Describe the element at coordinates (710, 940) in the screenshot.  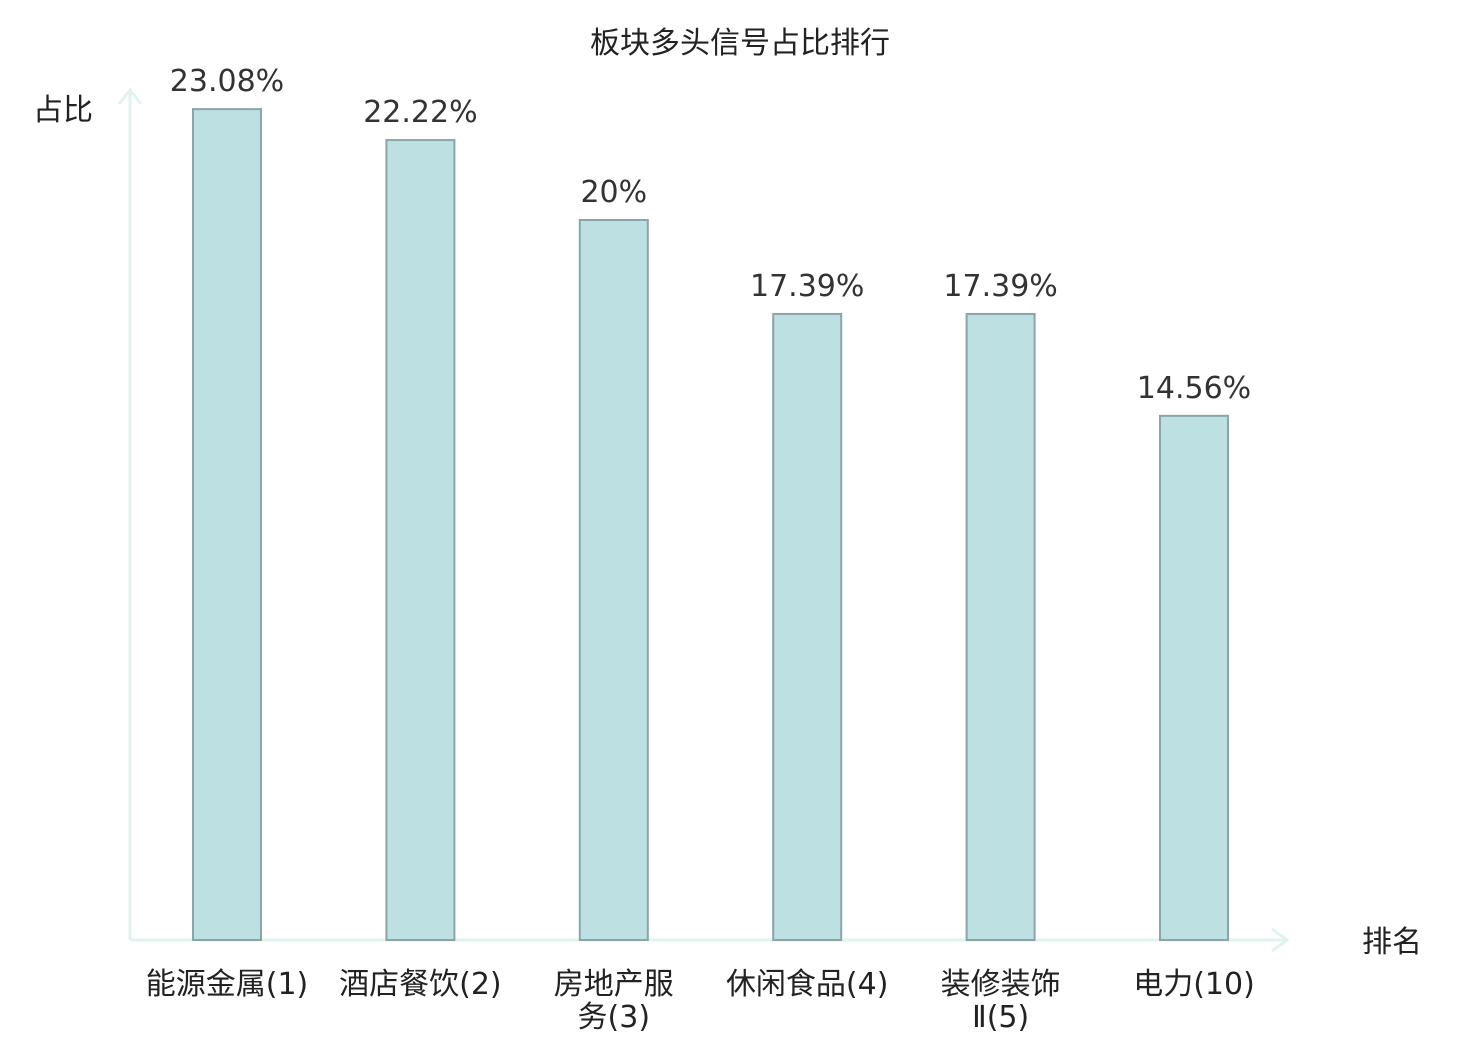
I see `x-axis` at that location.